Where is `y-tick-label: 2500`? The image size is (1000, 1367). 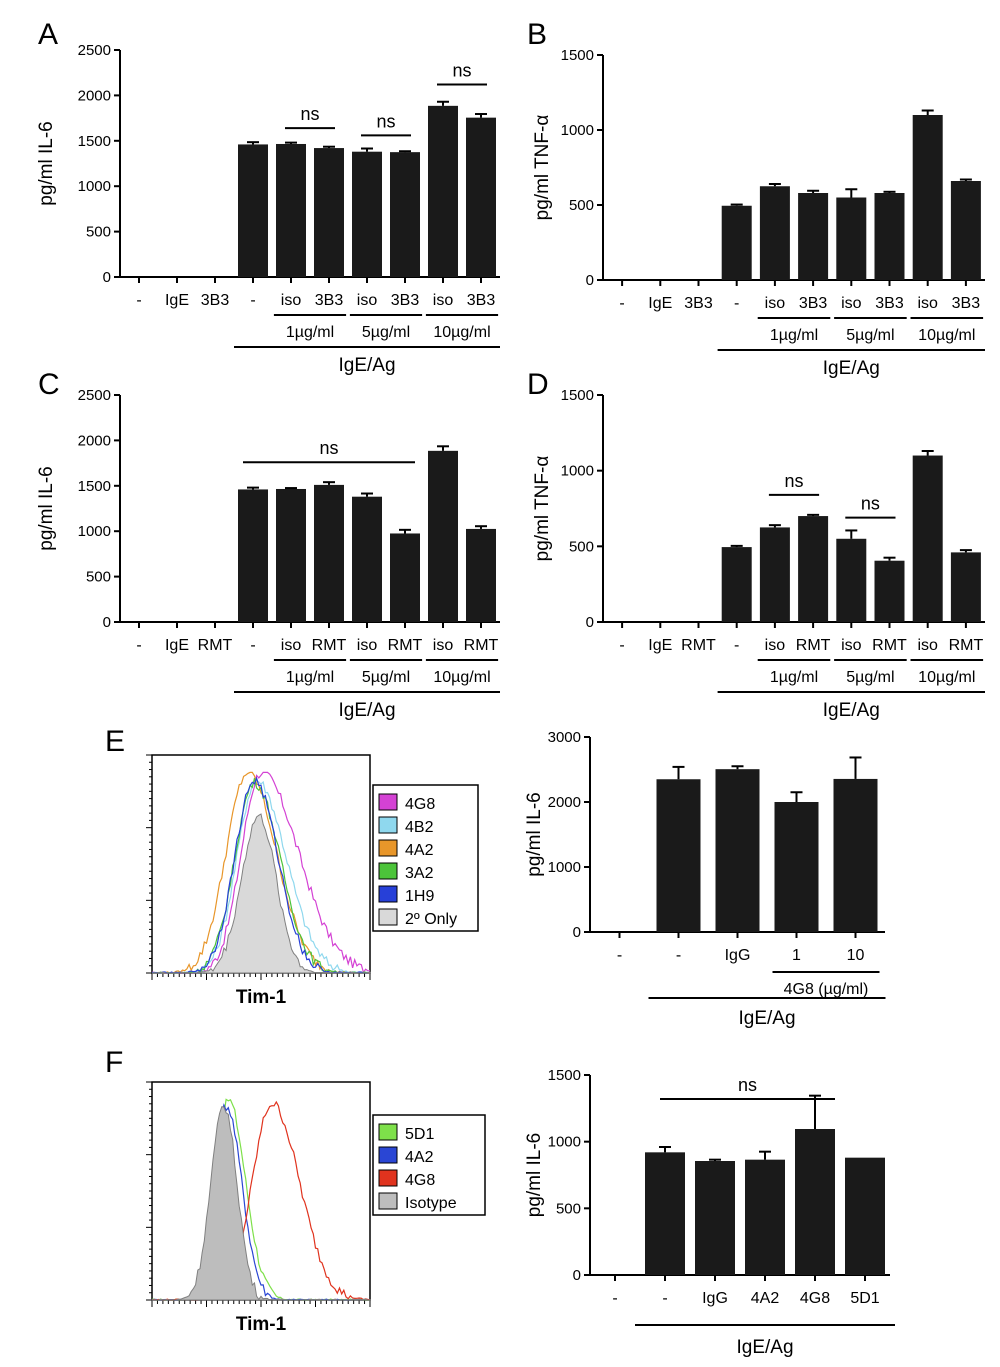
y-tick-label: 2500 is located at coordinates (94, 50).